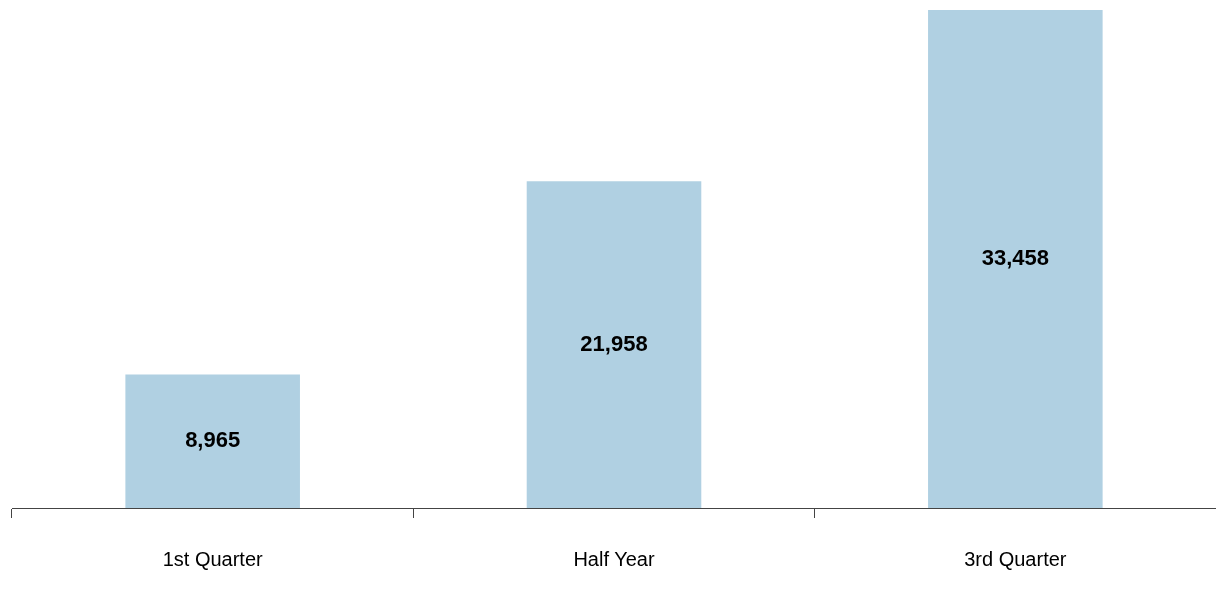  What do you see at coordinates (614, 343) in the screenshot?
I see `data-label: 21,958` at bounding box center [614, 343].